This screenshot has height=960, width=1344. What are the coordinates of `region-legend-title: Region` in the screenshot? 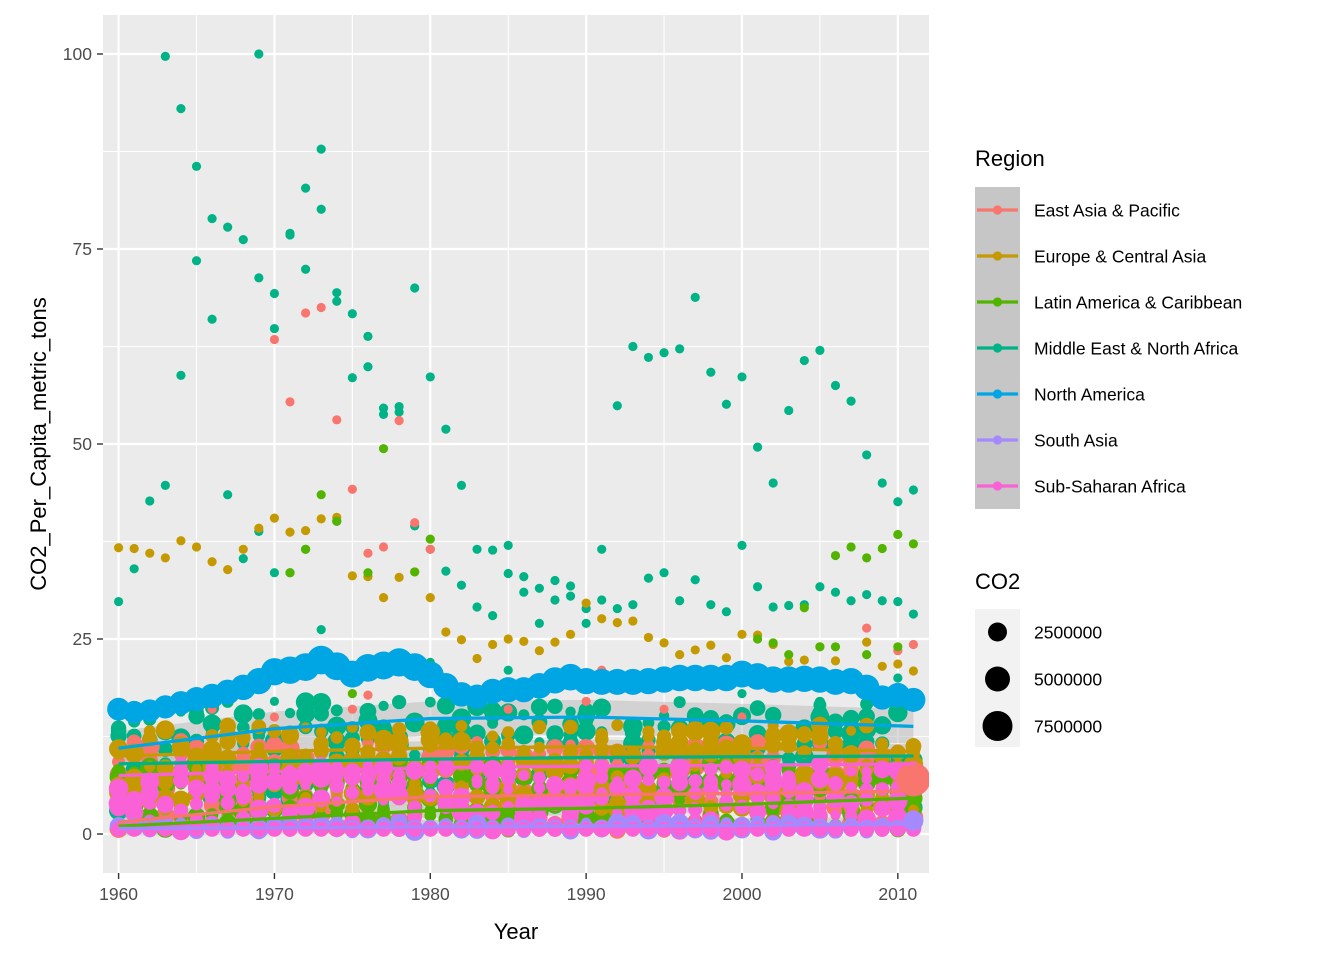 It's located at (1010, 158).